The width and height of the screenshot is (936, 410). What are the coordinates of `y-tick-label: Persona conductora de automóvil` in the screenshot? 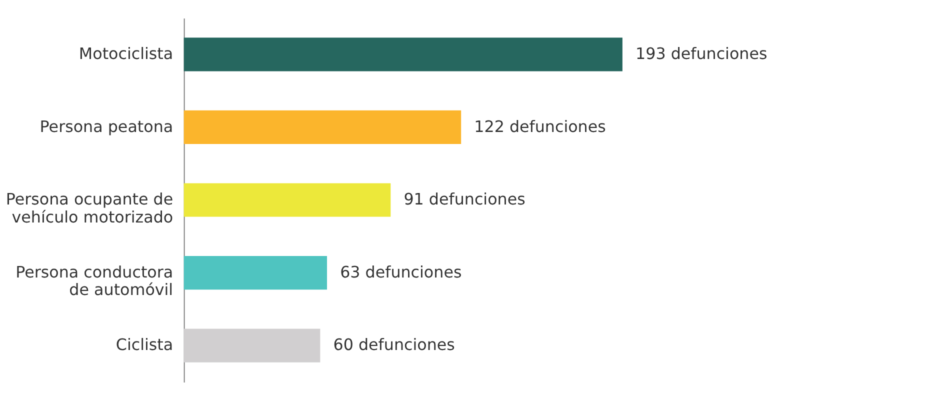 It's located at (95, 281).